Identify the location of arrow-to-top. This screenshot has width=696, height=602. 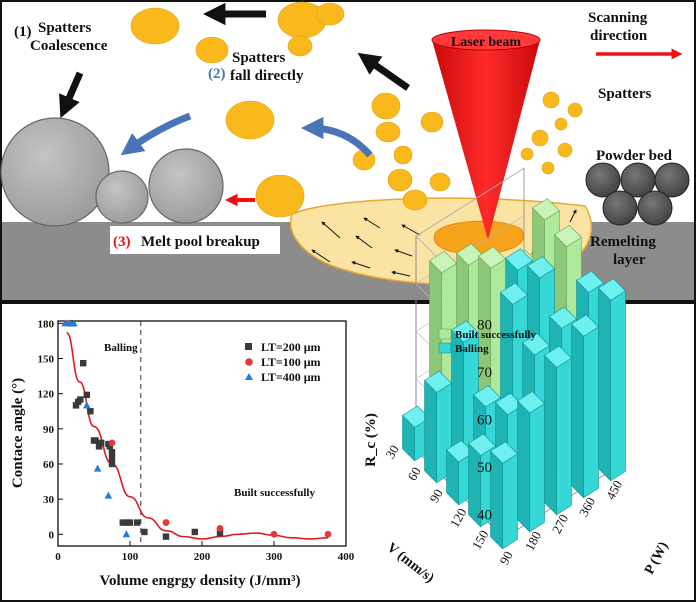
(384, 71).